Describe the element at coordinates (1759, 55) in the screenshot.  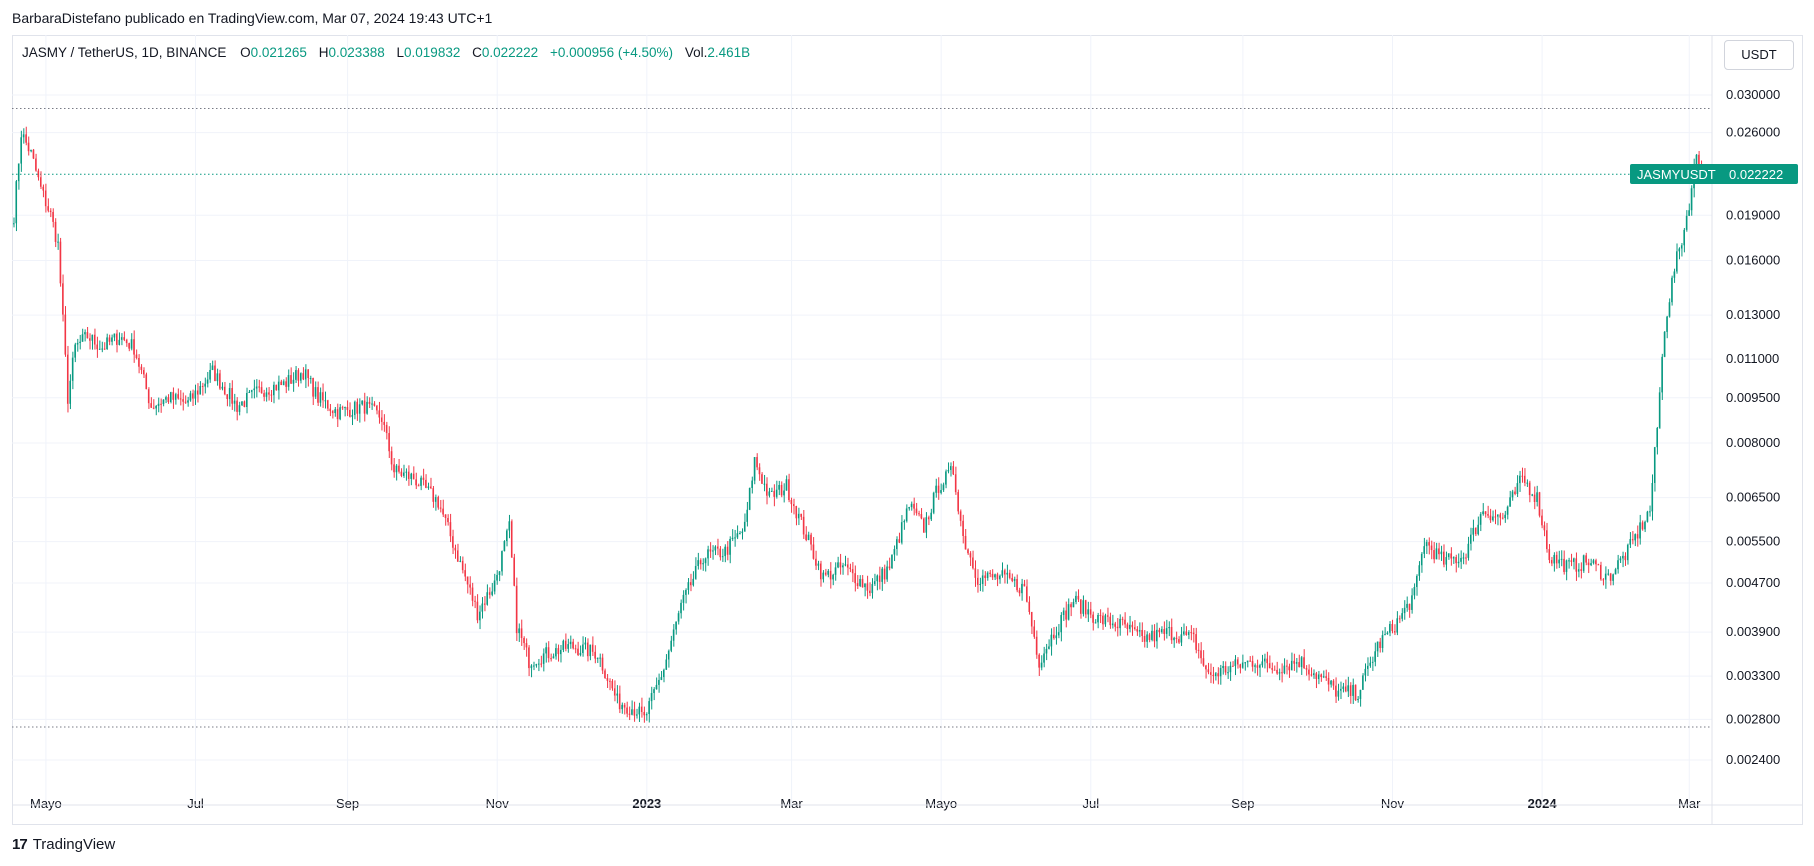
I see `currency-button: USDT` at that location.